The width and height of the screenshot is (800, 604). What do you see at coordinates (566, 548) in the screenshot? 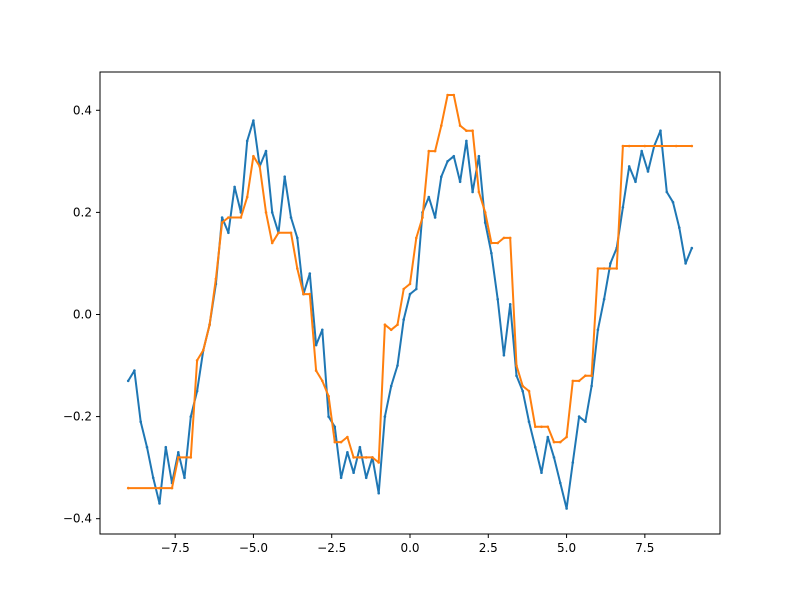
I see `x-tick-label: 5.0` at bounding box center [566, 548].